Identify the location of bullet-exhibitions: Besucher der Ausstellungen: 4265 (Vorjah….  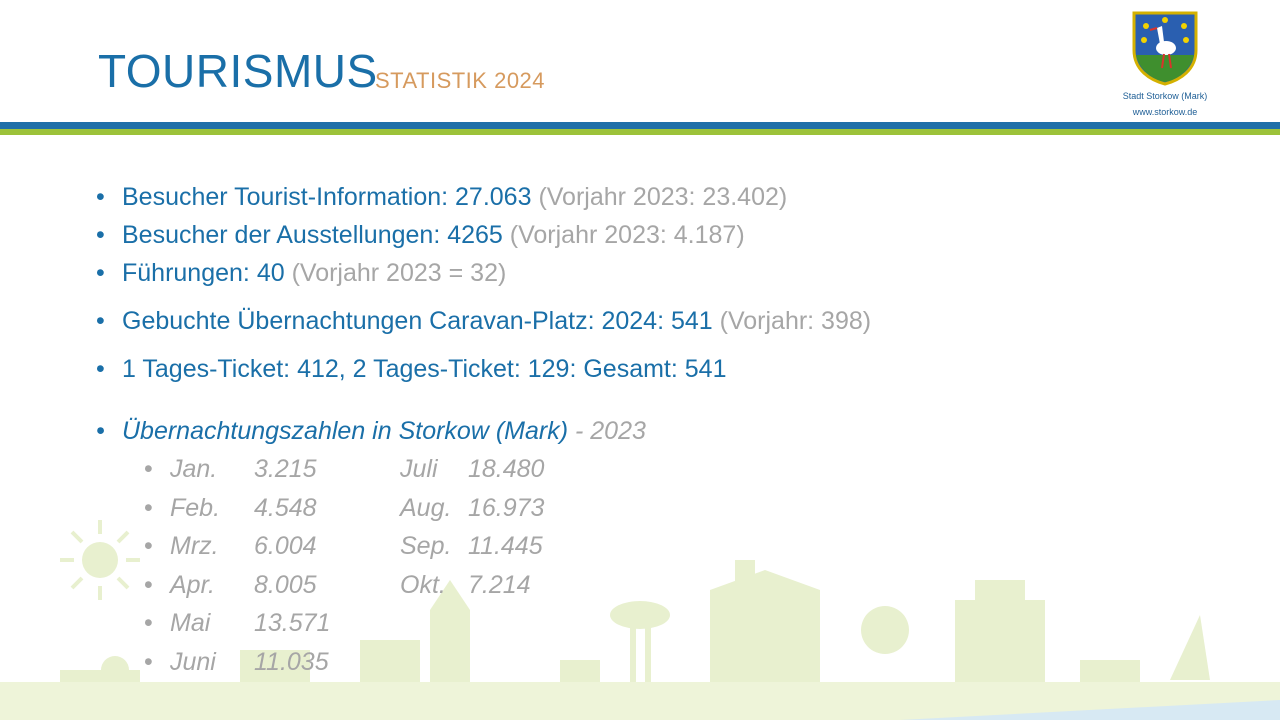
(656, 235).